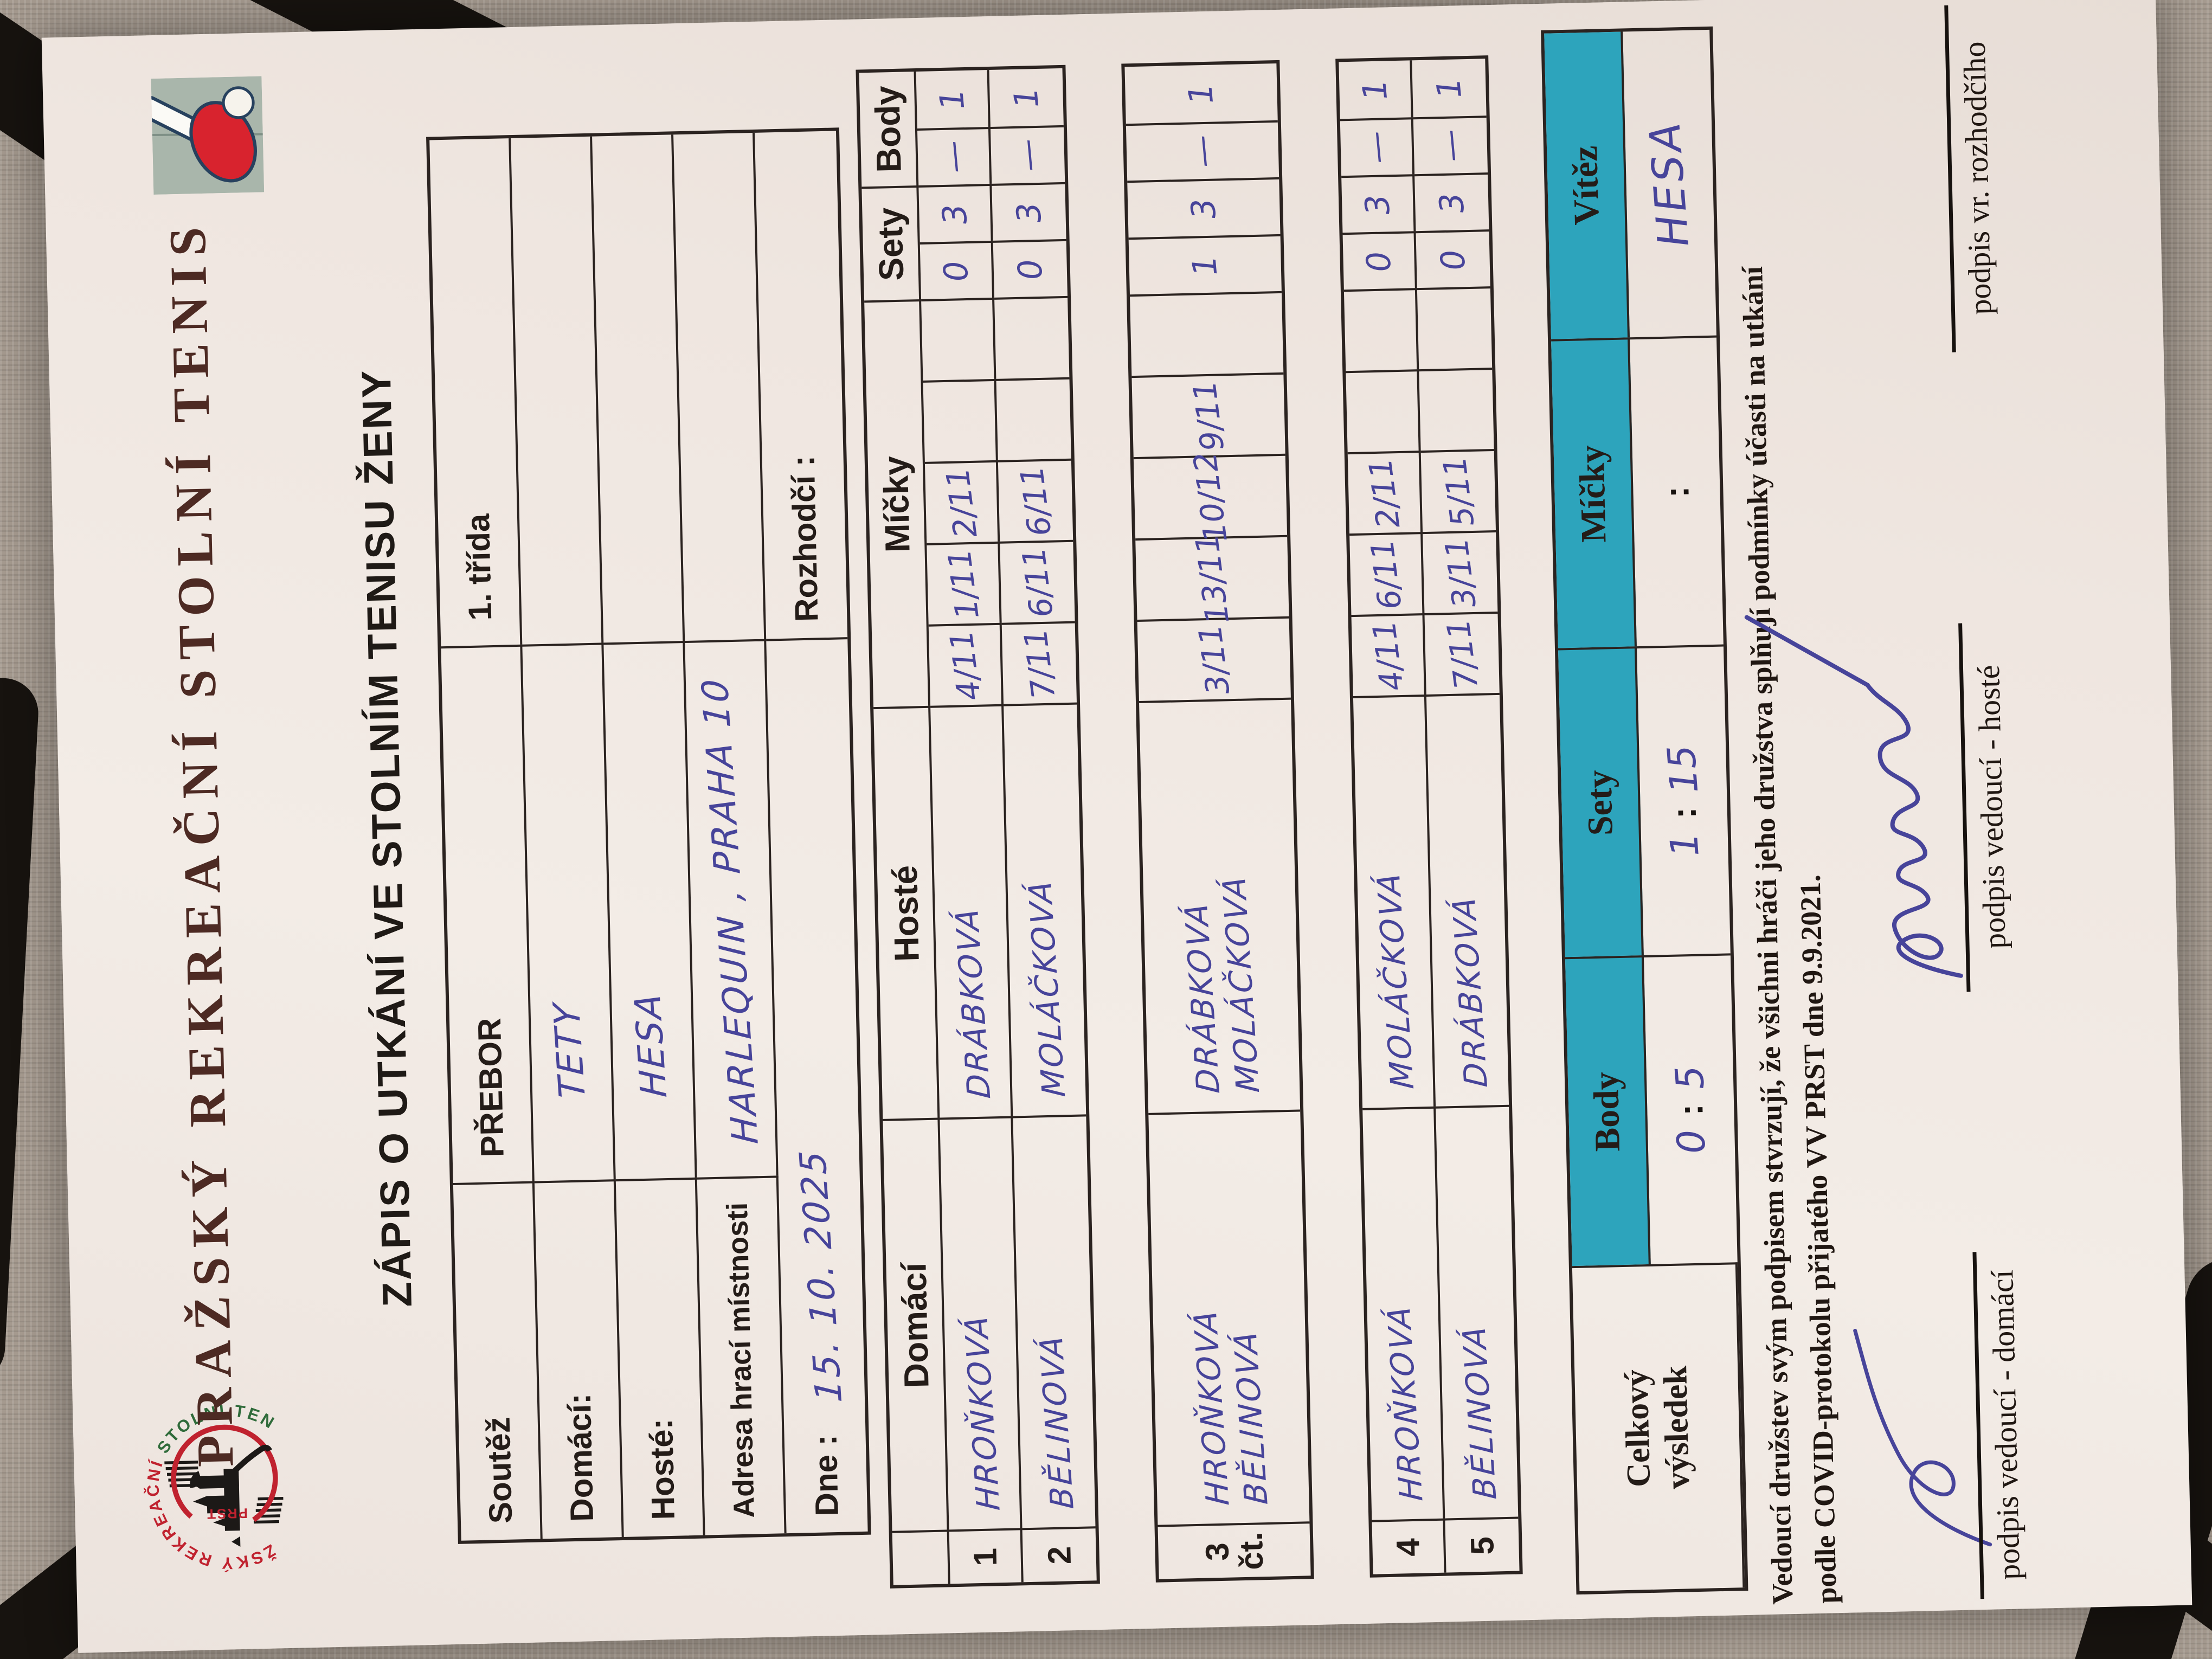  I want to click on signature-label-referee: podpis vr. rozhodčího, so click(1977, 178).